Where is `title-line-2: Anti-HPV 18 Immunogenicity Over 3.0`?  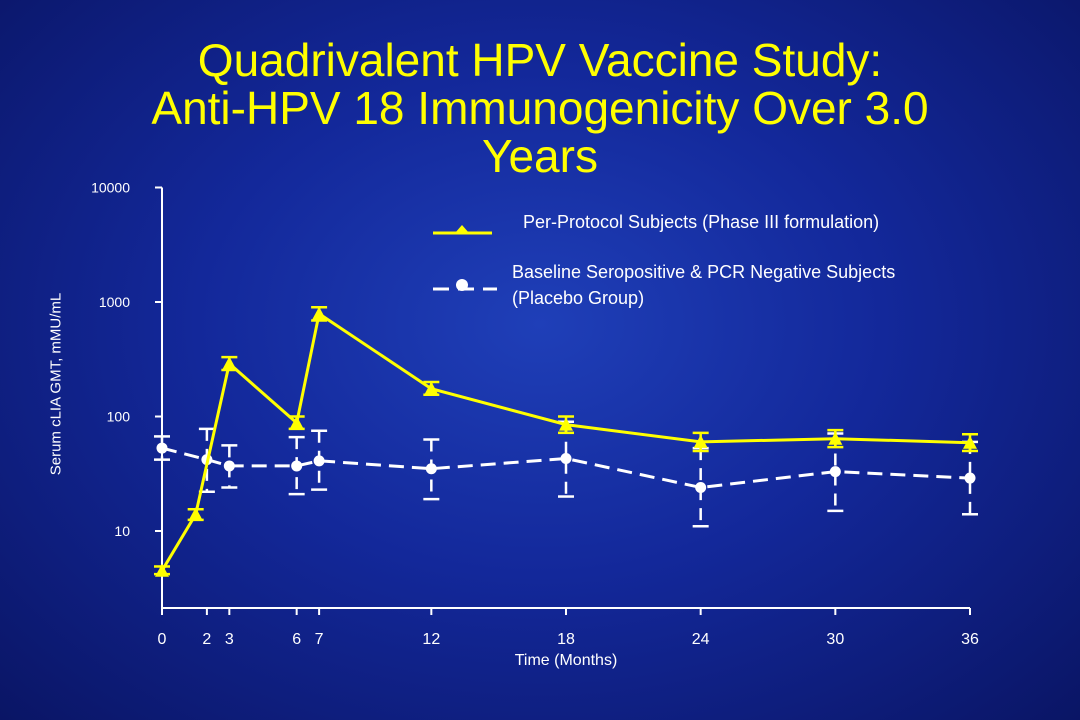
title-line-2: Anti-HPV 18 Immunogenicity Over 3.0 is located at coordinates (540, 108).